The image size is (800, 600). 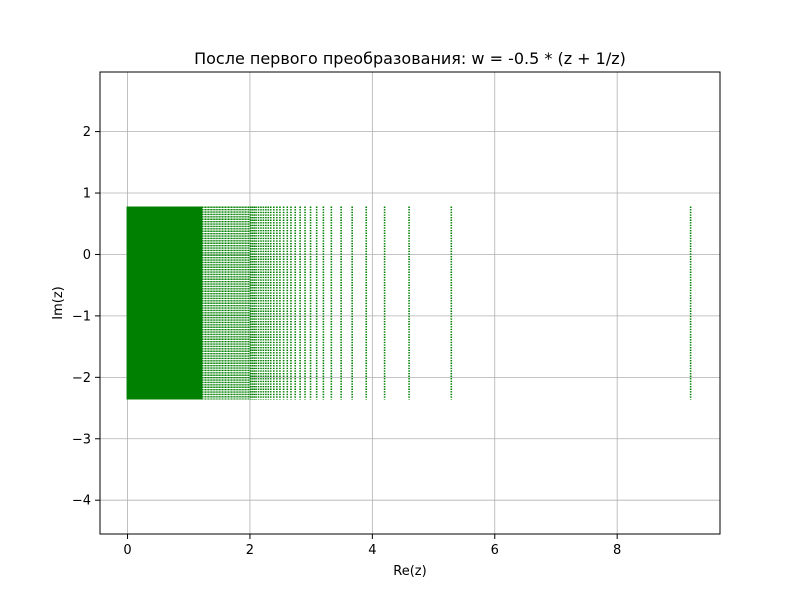 I want to click on y-tick-label: −1, so click(x=81, y=316).